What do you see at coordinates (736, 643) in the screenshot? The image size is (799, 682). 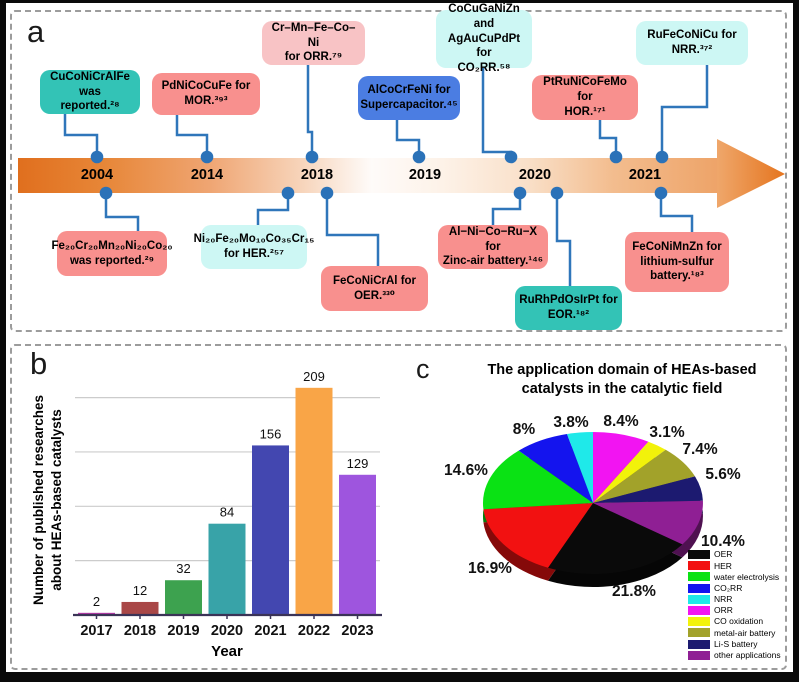 I see `legend-label: Li-S battery` at bounding box center [736, 643].